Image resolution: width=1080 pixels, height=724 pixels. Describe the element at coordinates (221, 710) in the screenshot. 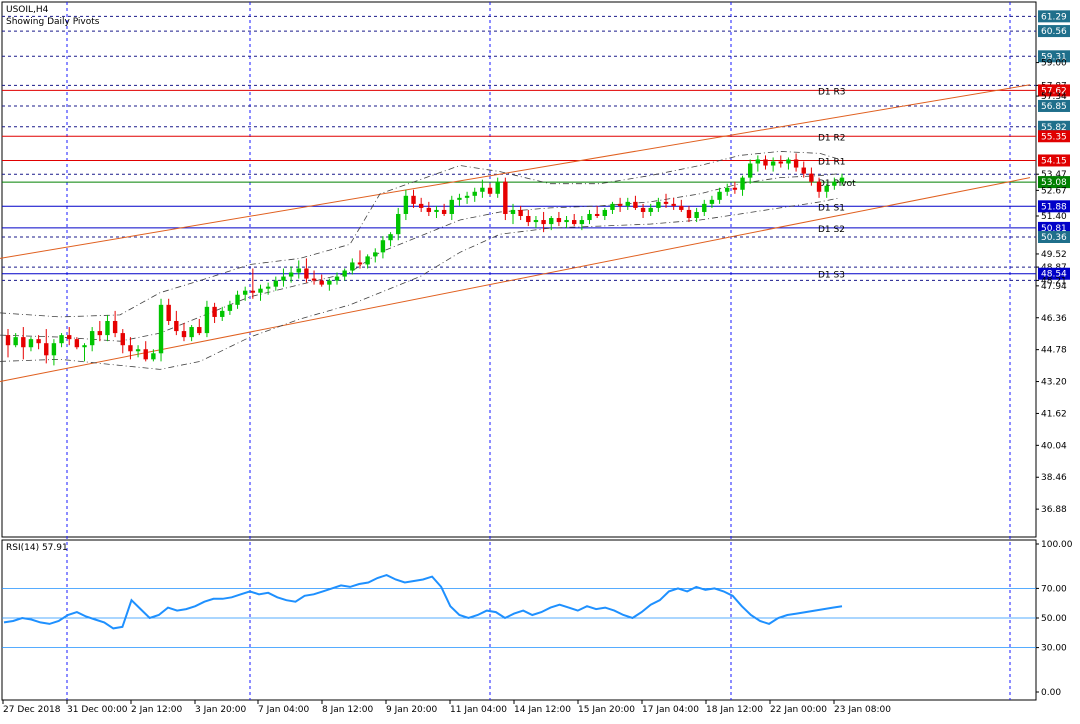

I see `time-tick-label-3: 3 Jan 20:00` at that location.